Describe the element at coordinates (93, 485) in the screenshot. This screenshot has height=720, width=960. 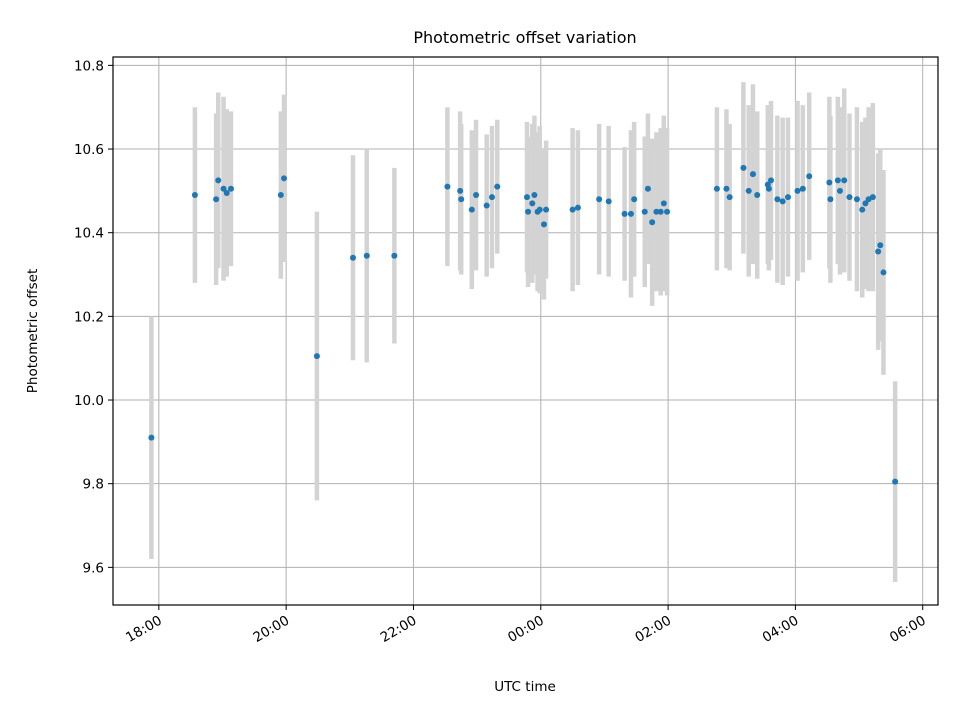
I see `y-tick-label: 9.8` at that location.